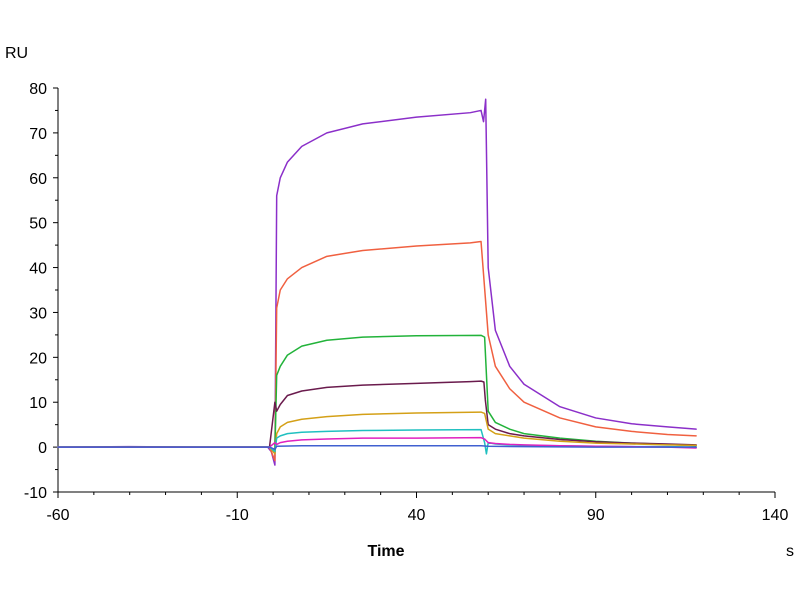  I want to click on y-tick-label: 0, so click(42, 448).